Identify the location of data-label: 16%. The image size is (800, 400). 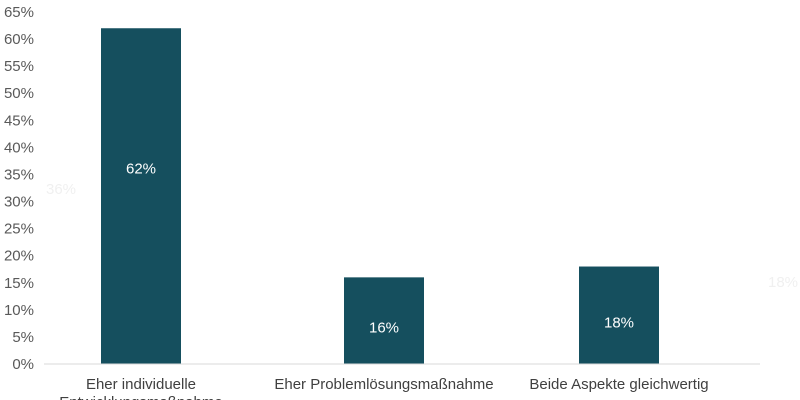
(384, 328).